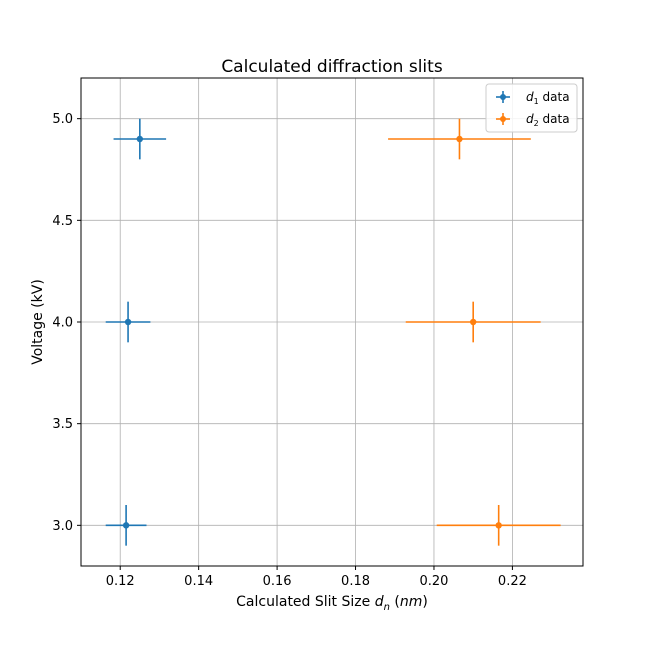  I want to click on y-axis-label: Voltage (kV), so click(38, 322).